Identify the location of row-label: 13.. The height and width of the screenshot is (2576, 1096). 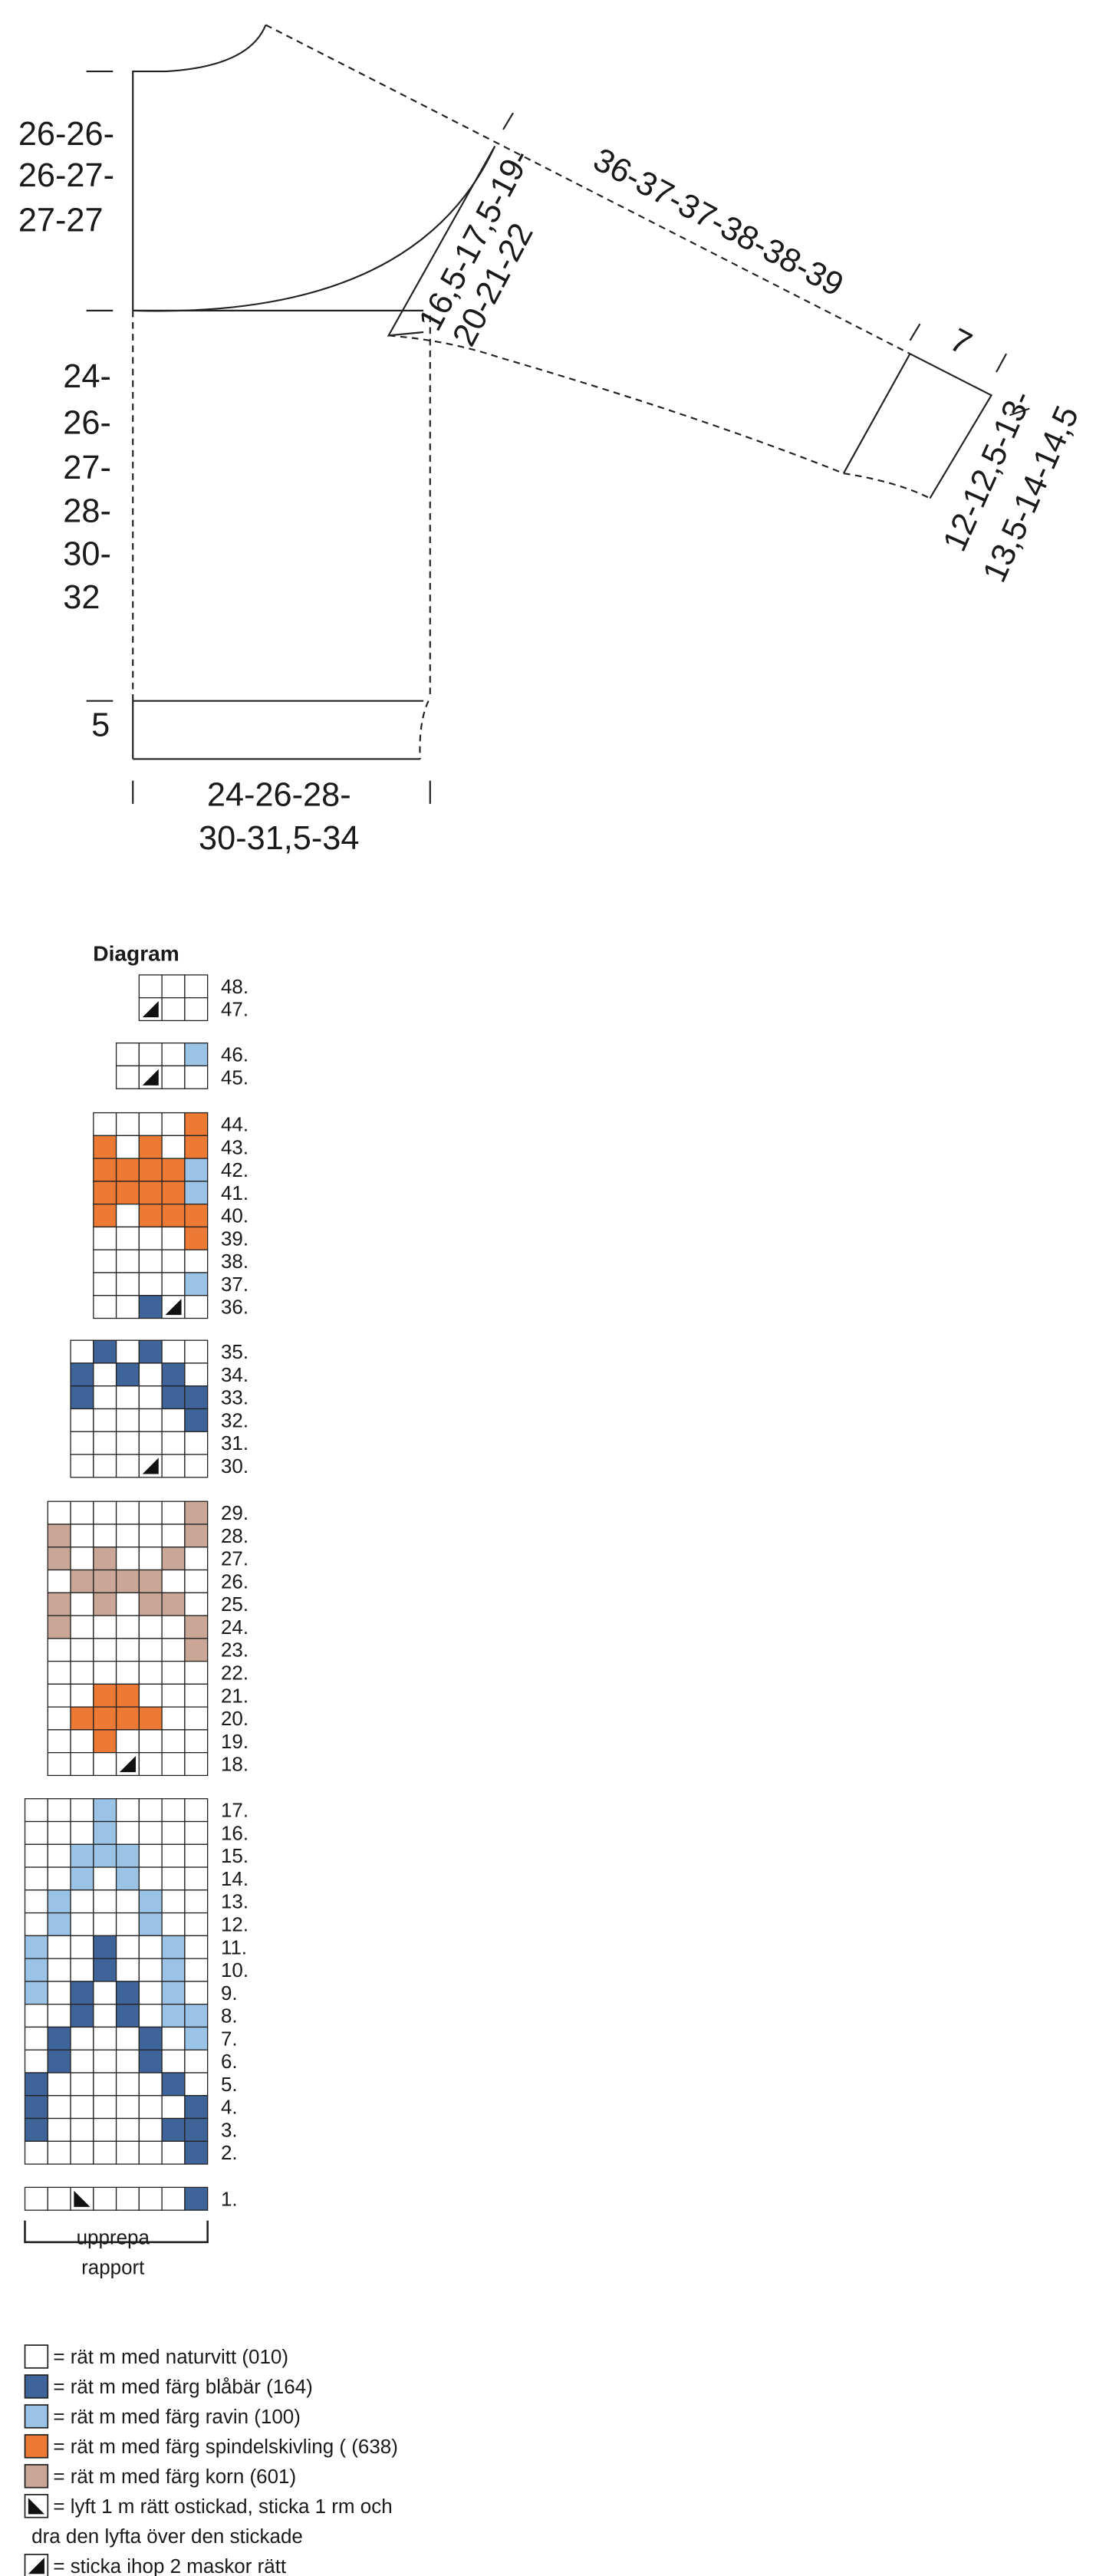
(234, 1901).